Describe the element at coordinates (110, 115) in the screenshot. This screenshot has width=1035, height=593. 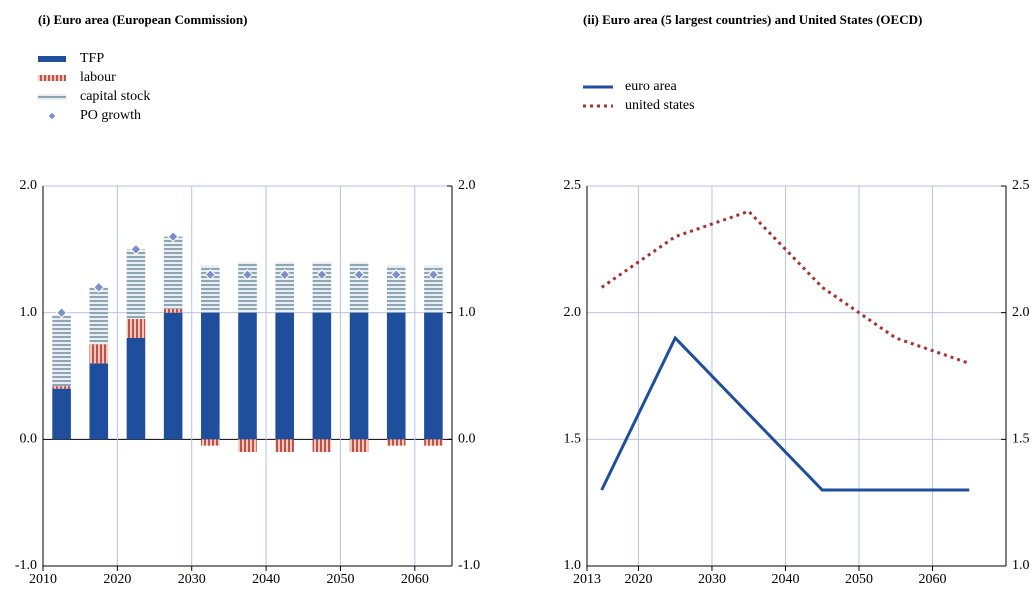
I see `legend-label: PO growth` at that location.